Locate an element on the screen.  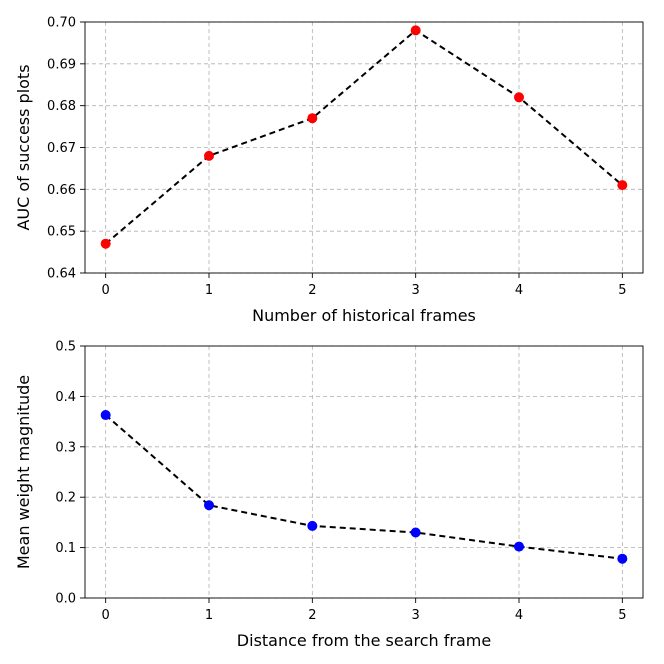
y-tick-label: 0.1 is located at coordinates (65, 548).